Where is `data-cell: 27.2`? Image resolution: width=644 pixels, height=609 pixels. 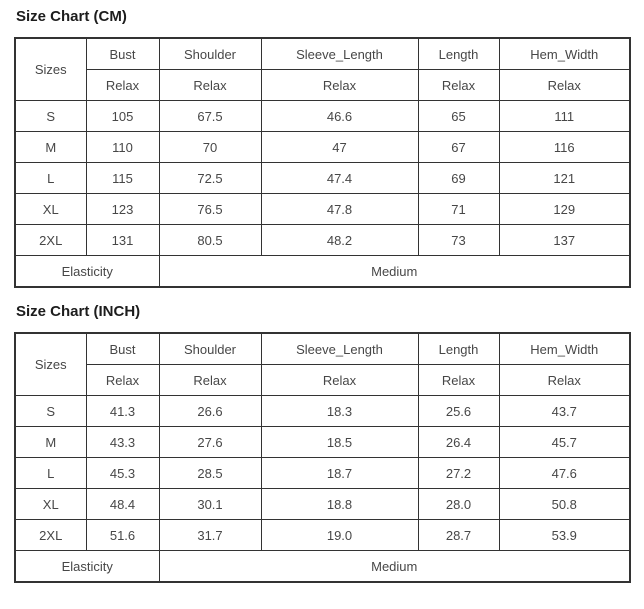 data-cell: 27.2 is located at coordinates (458, 473).